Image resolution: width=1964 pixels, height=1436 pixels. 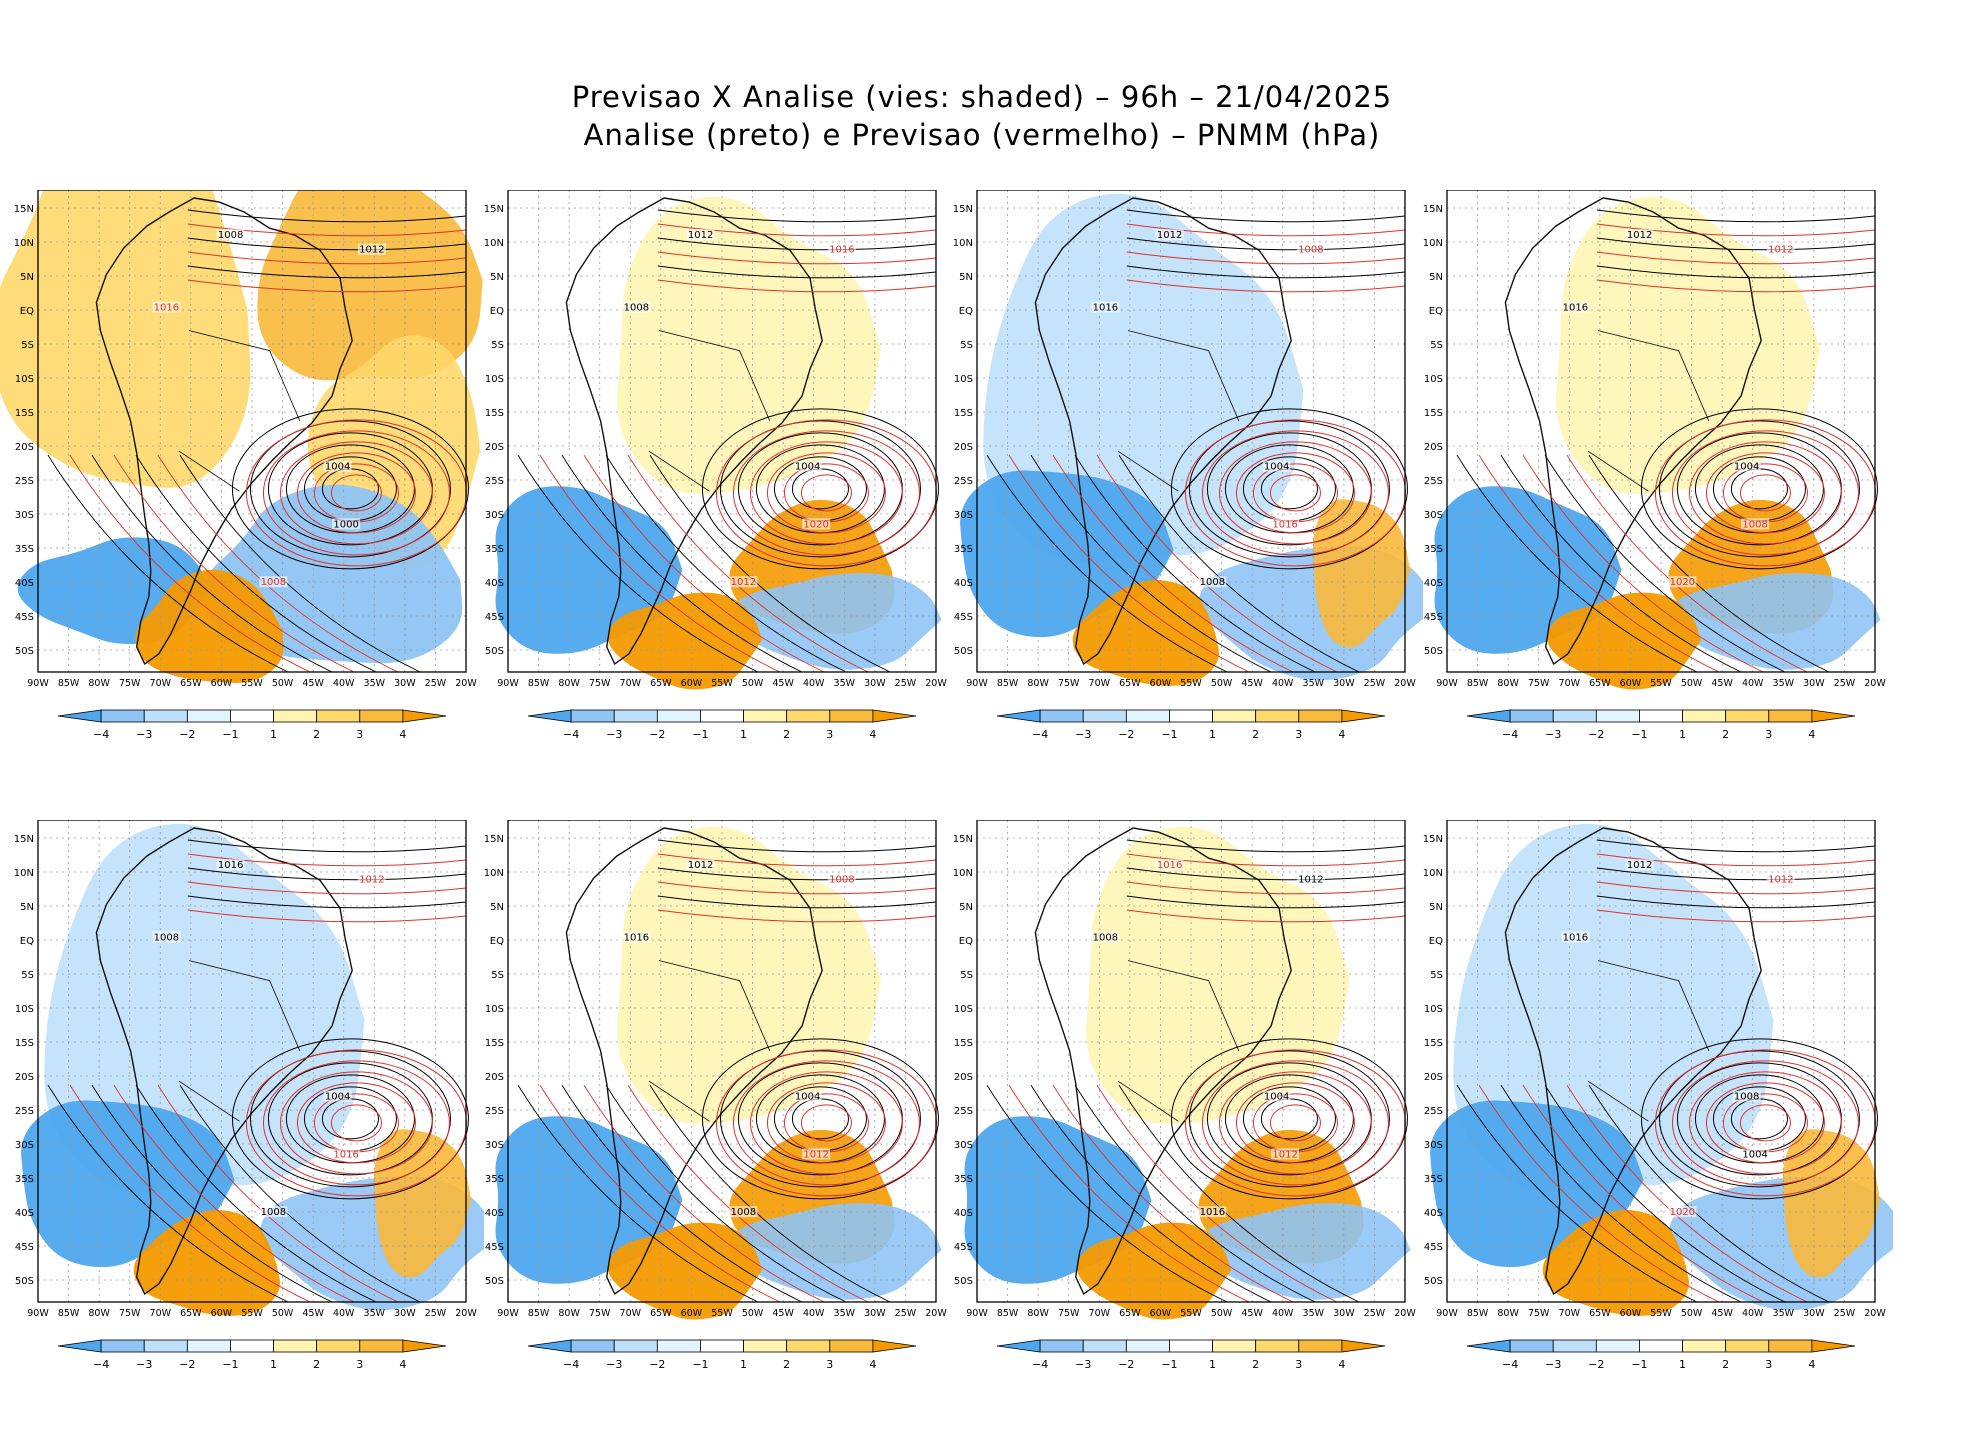 What do you see at coordinates (1596, 734) in the screenshot?
I see `colorbar-tick-label: −2` at bounding box center [1596, 734].